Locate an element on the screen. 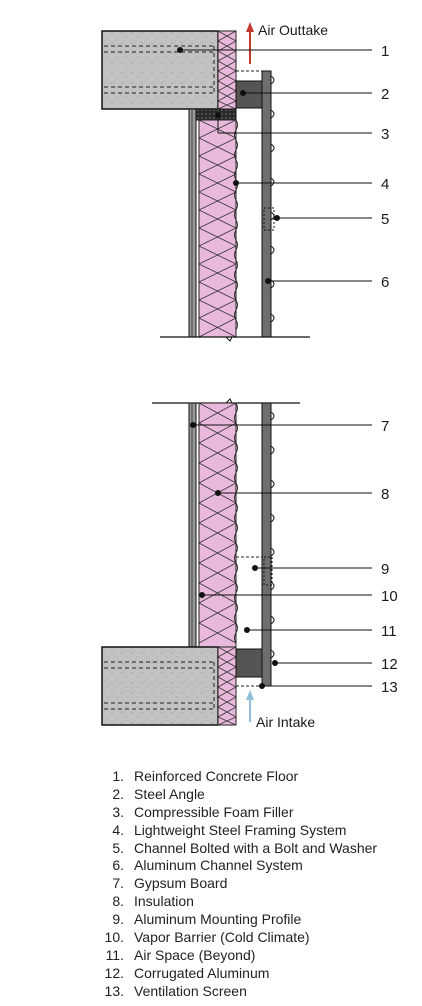 The width and height of the screenshot is (422, 1006). callout-1: 1 is located at coordinates (385, 51).